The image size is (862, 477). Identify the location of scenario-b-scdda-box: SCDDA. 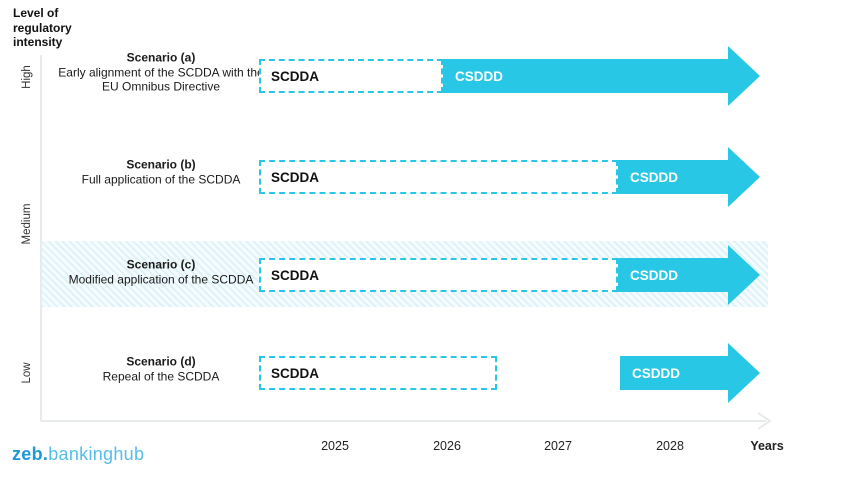
(438, 177).